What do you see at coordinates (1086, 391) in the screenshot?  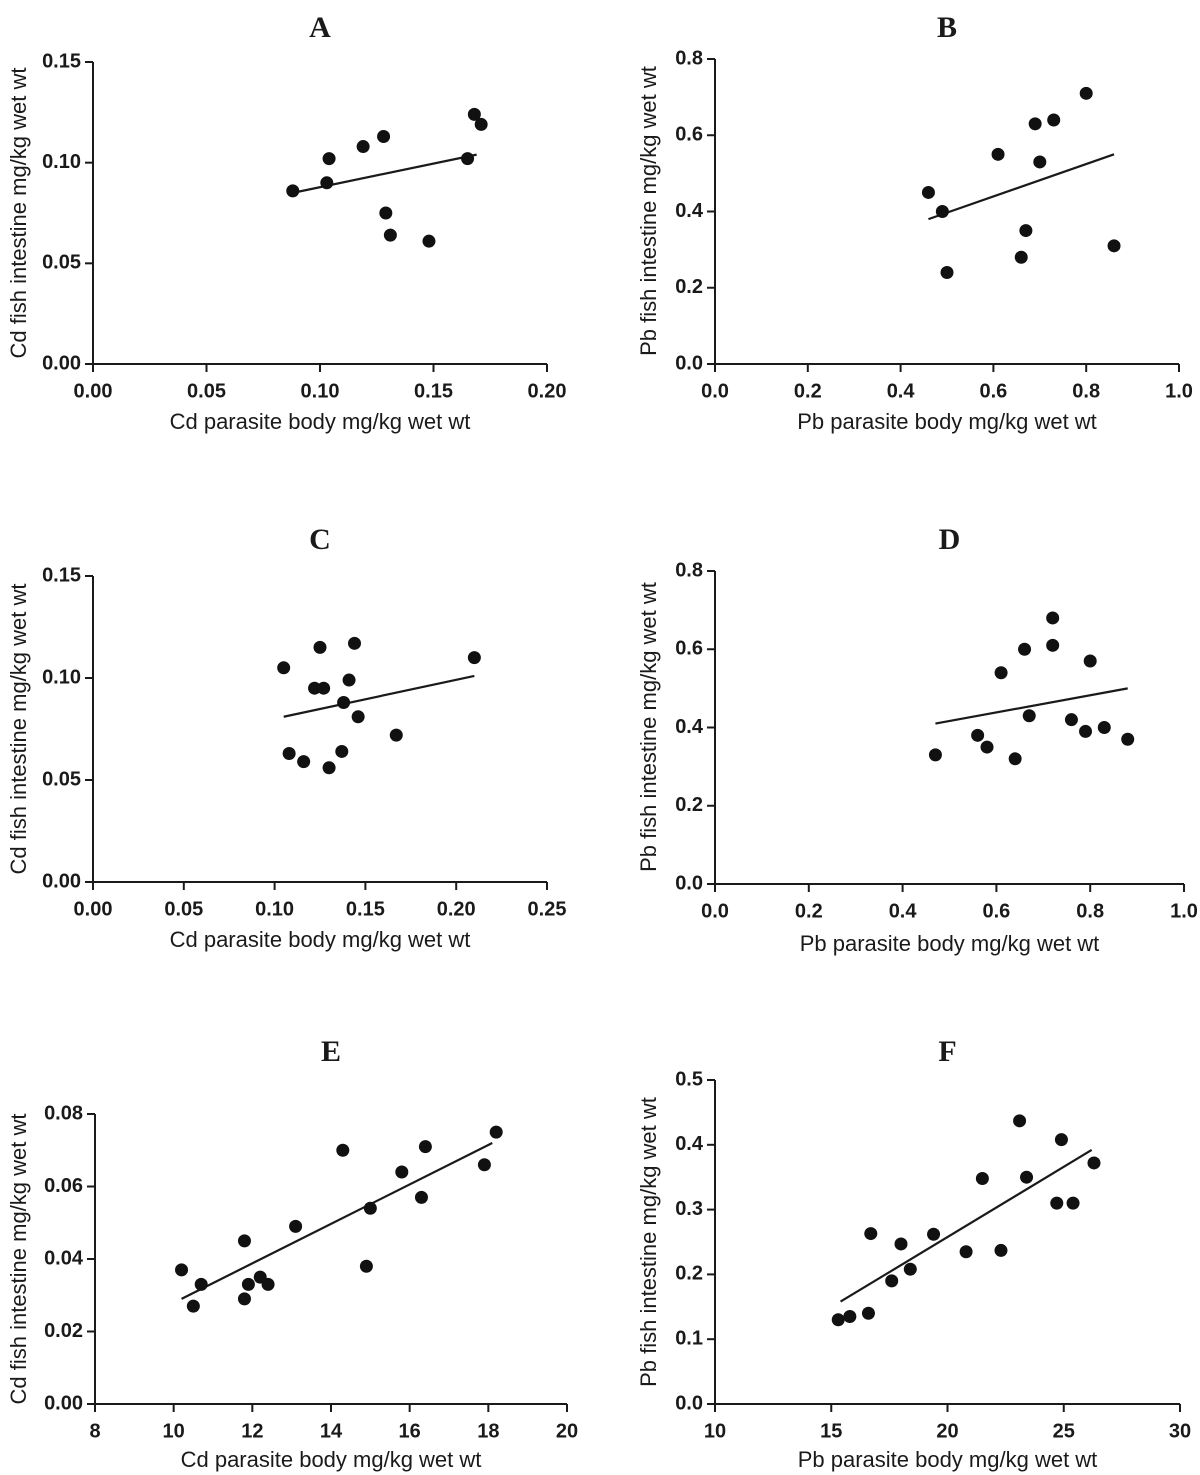 I see `x-tick-label: 0.8` at bounding box center [1086, 391].